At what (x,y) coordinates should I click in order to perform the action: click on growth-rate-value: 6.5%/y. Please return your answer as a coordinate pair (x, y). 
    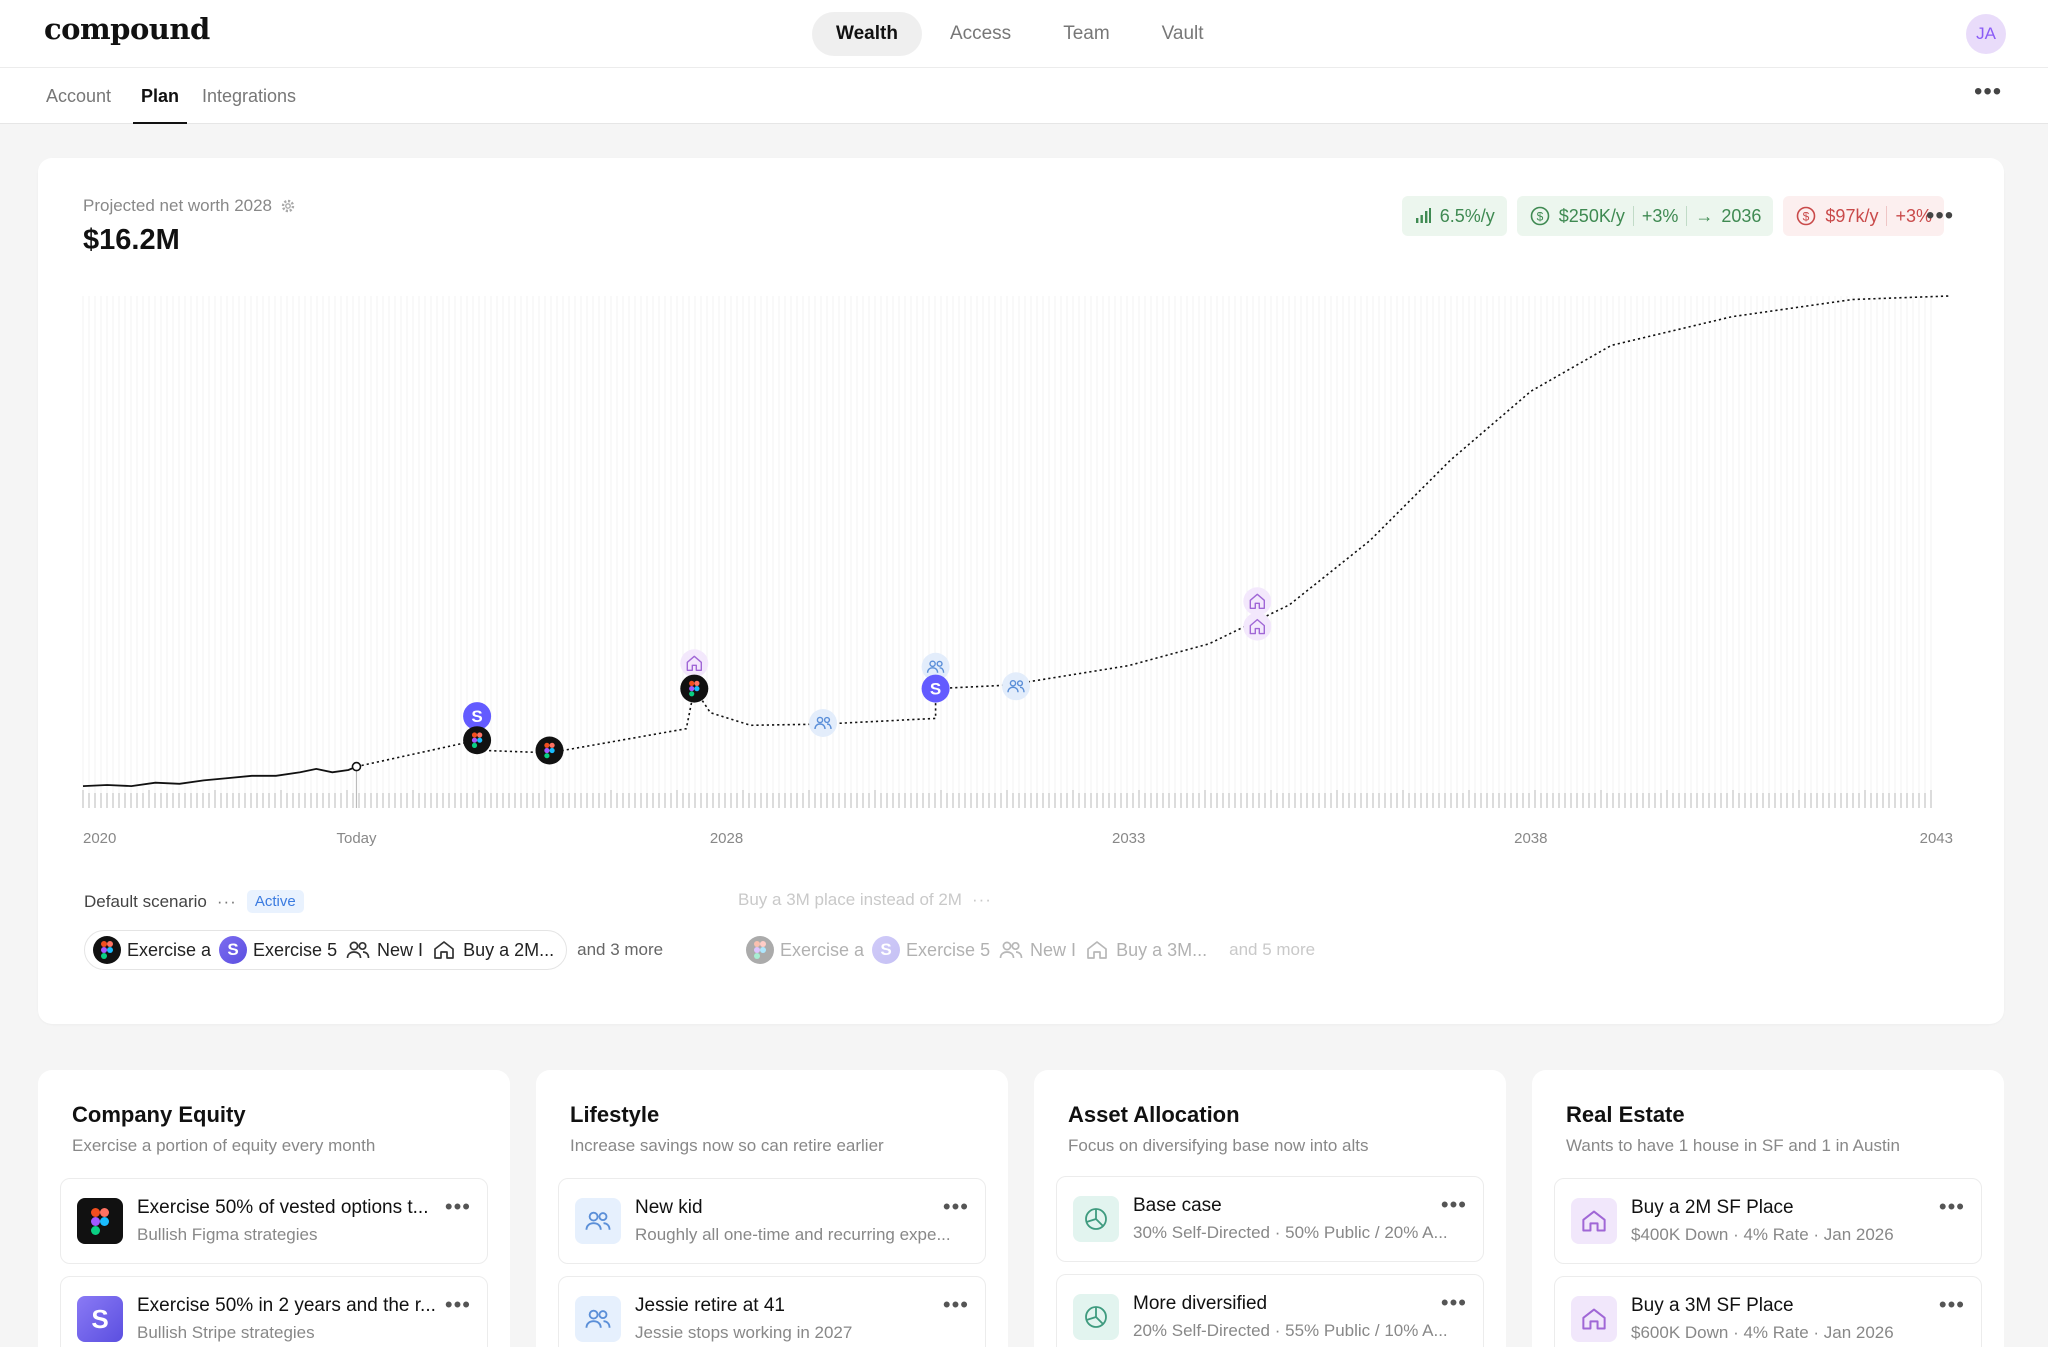
    Looking at the image, I should click on (1467, 215).